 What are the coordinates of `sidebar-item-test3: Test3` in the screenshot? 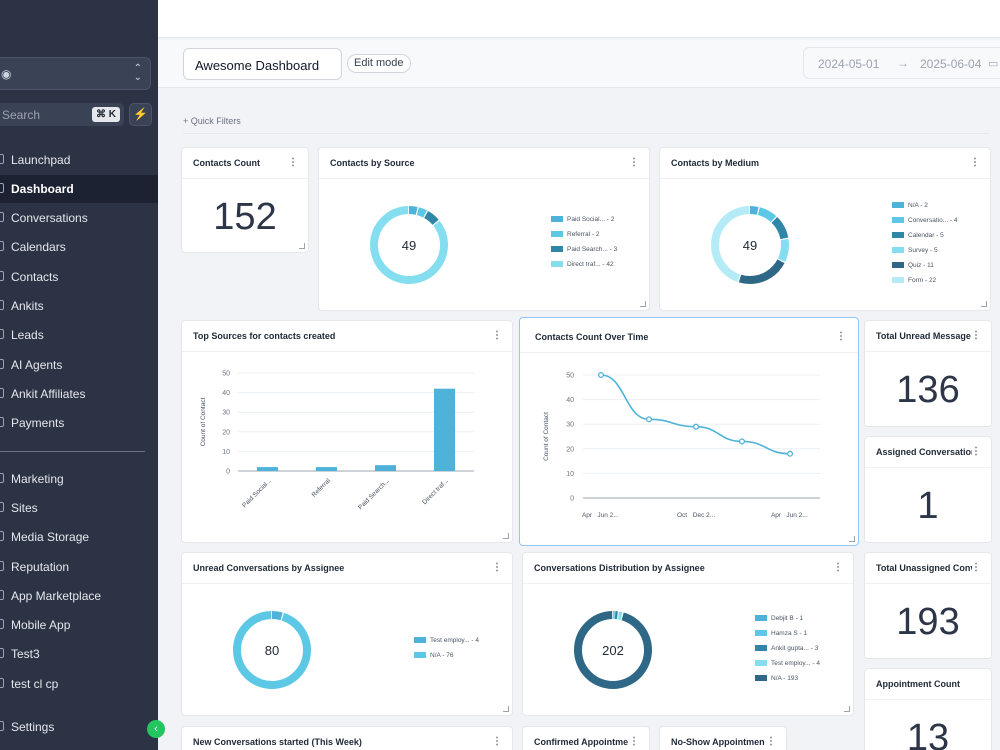 It's located at (79, 654).